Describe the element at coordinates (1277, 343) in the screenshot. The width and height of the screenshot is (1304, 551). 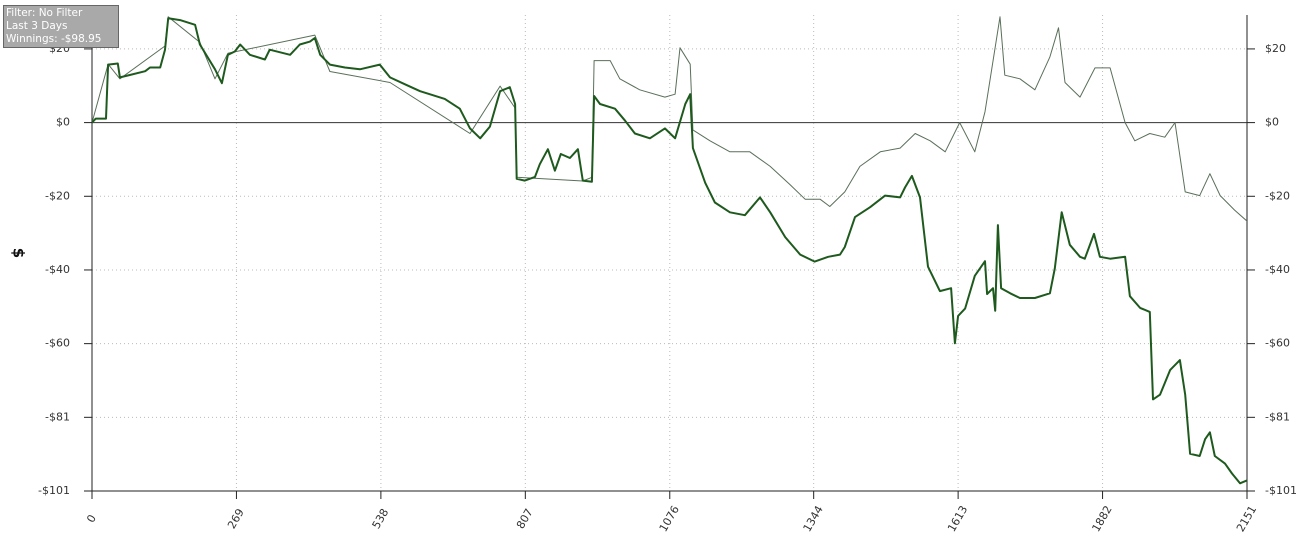
I see `y2-tick-label: -$60` at that location.